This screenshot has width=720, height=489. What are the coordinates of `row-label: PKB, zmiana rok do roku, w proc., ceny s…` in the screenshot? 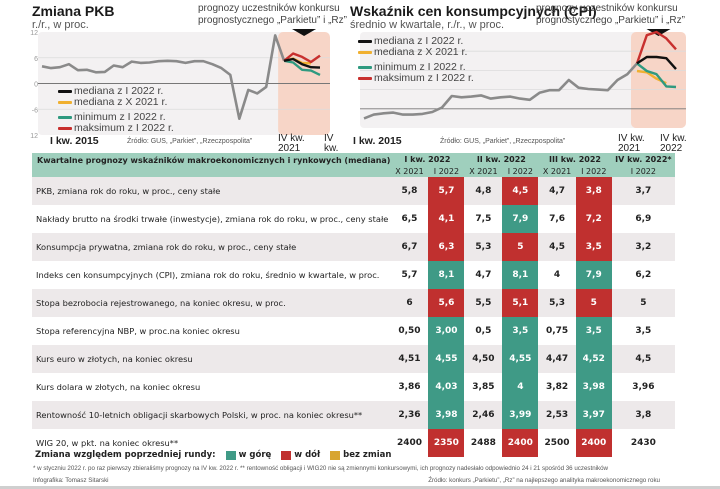 It's located at (211, 191).